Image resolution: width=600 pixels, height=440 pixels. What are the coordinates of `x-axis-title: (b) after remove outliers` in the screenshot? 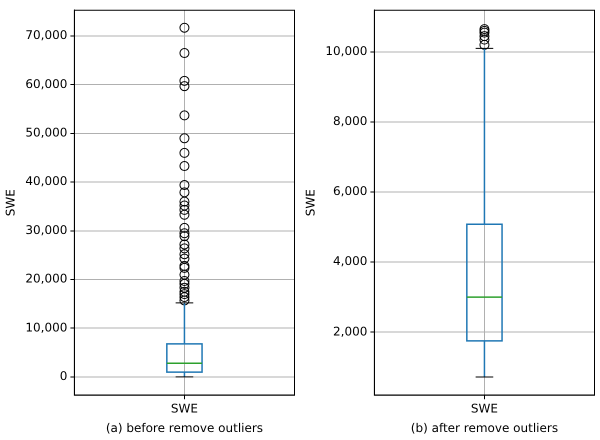 It's located at (484, 427).